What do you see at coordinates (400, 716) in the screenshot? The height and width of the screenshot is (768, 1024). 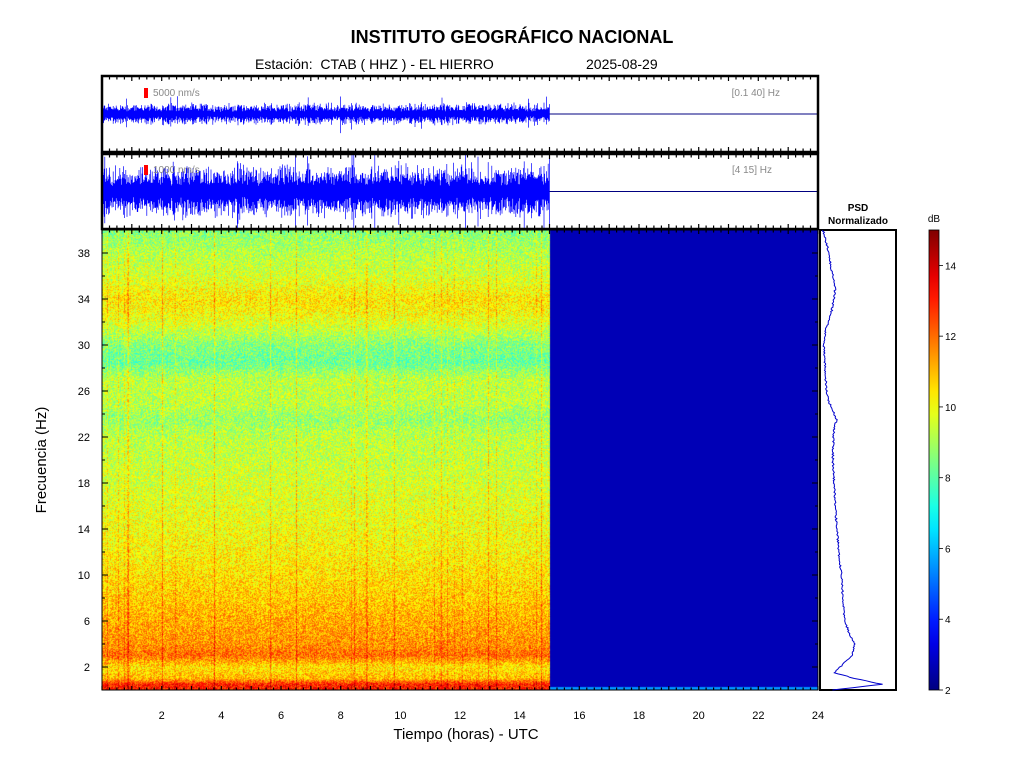 I see `x-tick-label: 10` at bounding box center [400, 716].